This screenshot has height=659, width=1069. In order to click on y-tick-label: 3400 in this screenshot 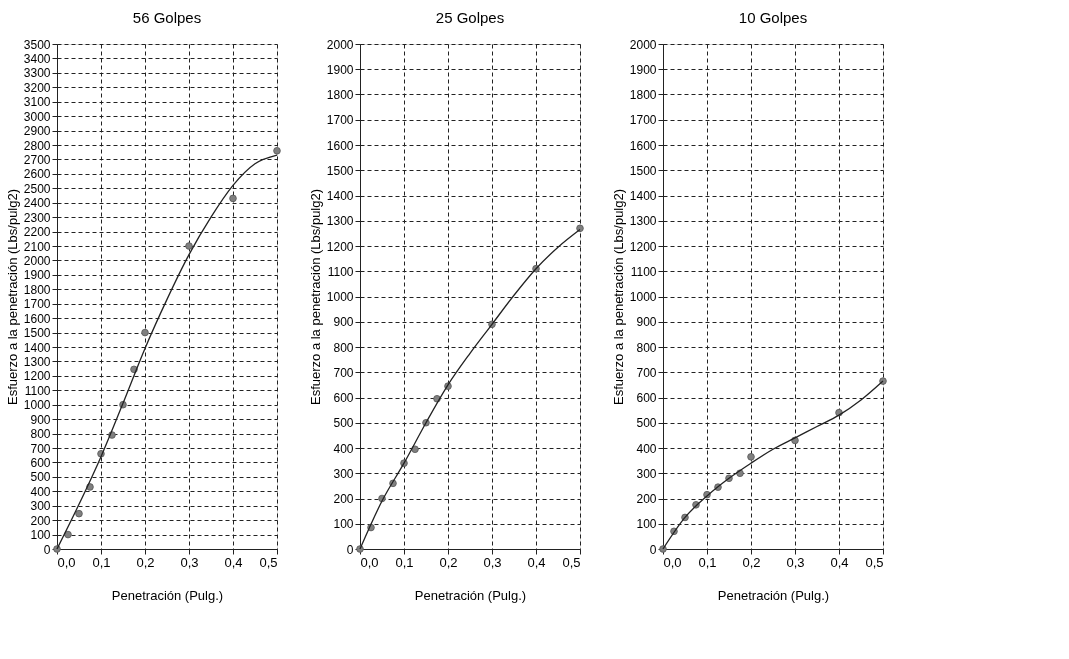, I will do `click(37, 58)`.